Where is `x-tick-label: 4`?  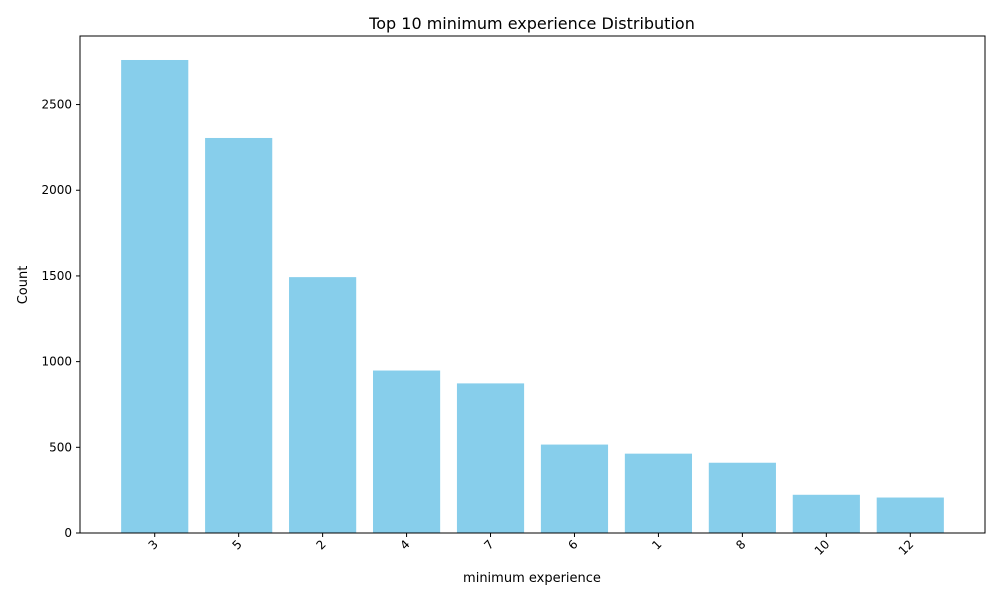
x-tick-label: 4 is located at coordinates (404, 544).